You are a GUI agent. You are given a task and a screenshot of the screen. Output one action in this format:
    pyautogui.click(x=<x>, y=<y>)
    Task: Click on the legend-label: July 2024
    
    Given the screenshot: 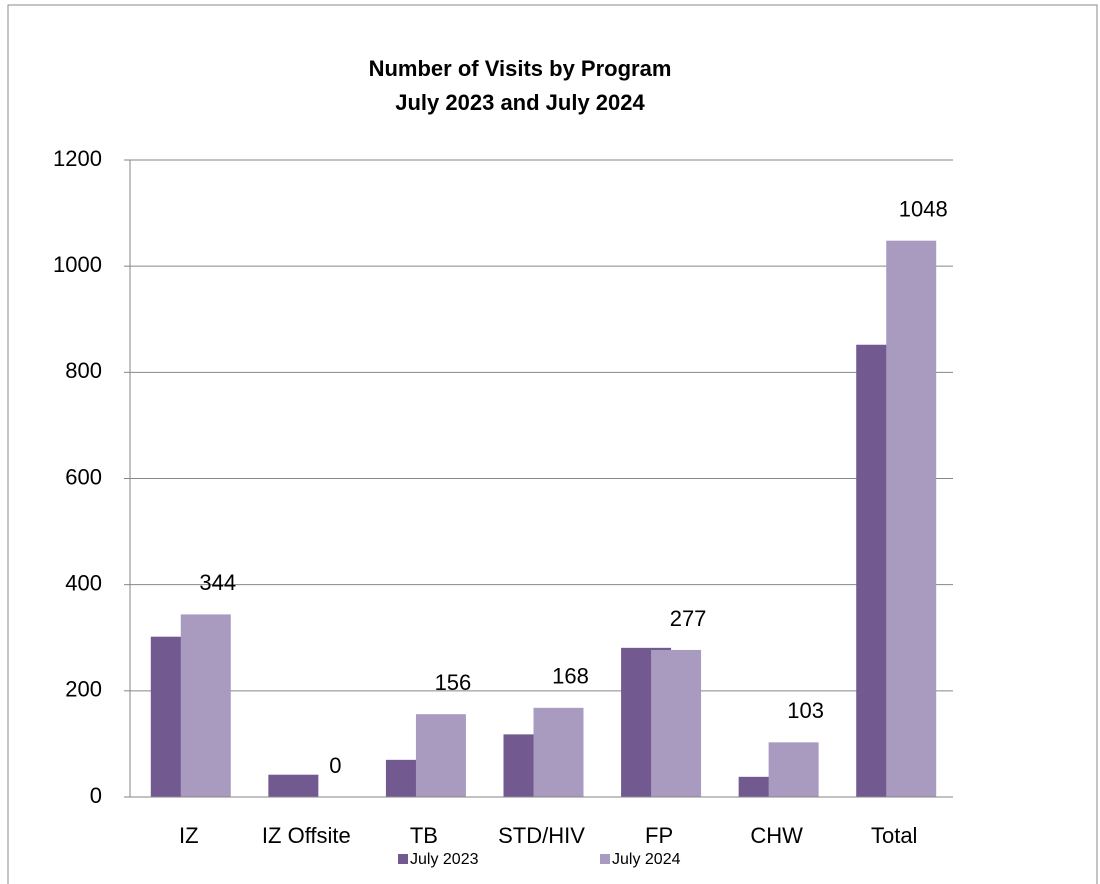 What is the action you would take?
    pyautogui.click(x=646, y=859)
    